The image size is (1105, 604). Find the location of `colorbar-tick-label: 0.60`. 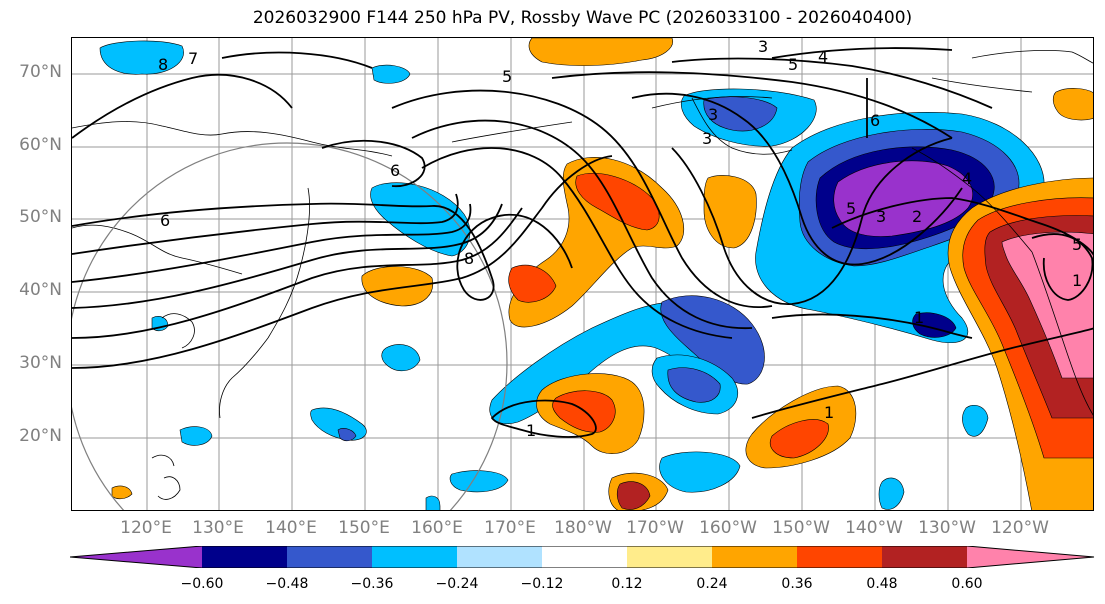

colorbar-tick-label: 0.60 is located at coordinates (967, 584).